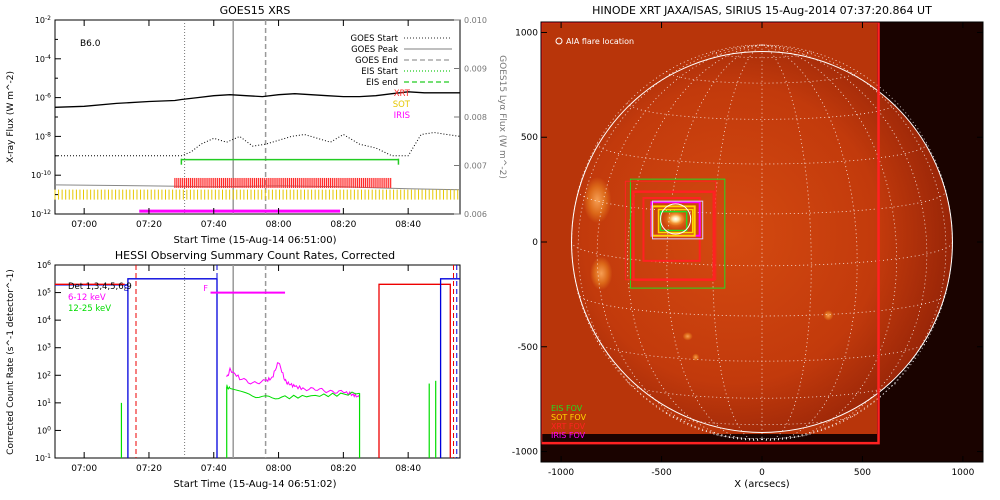  What do you see at coordinates (475, 166) in the screenshot?
I see `goes-y2tick-label: 0.007` at bounding box center [475, 166].